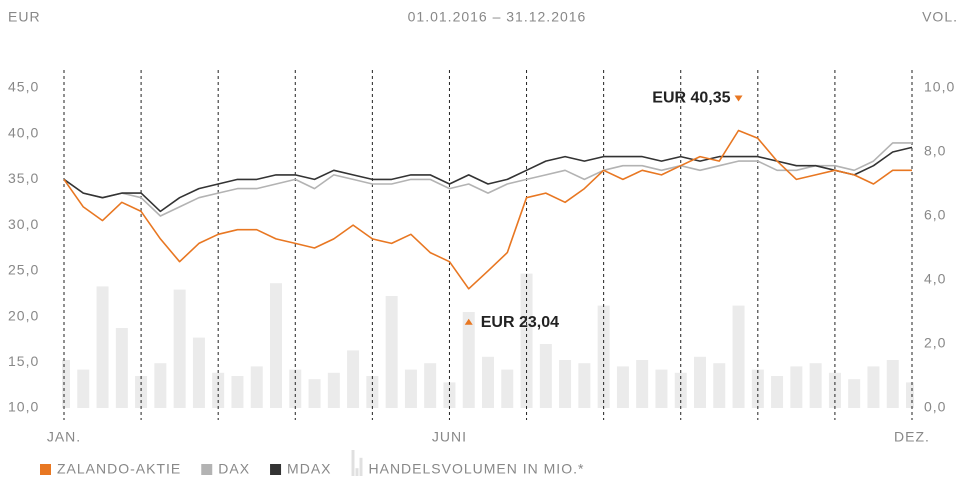 Image resolution: width=962 pixels, height=479 pixels. What do you see at coordinates (691, 98) in the screenshot?
I see `annotation: EUR 40,35` at bounding box center [691, 98].